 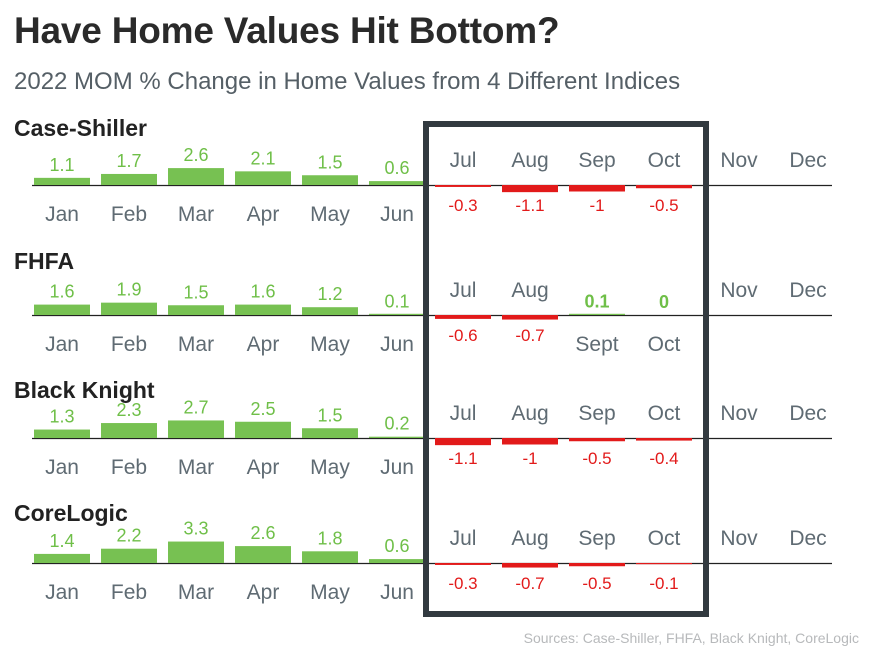 I want to click on data-label: -0.7, so click(x=529, y=583).